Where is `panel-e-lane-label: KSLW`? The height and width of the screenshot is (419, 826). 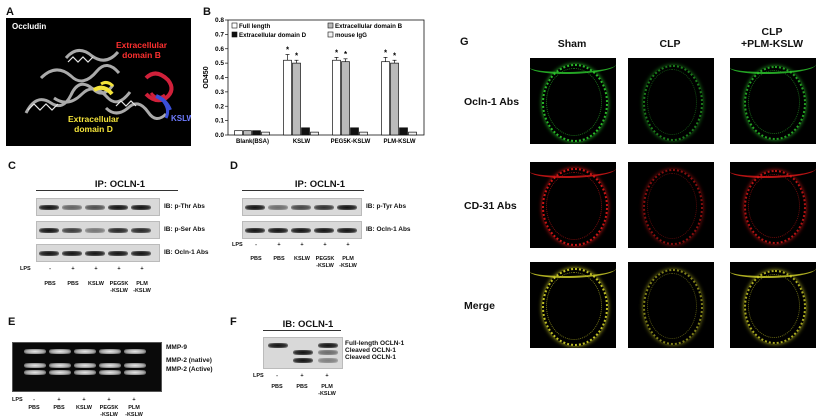 panel-e-lane-label: KSLW is located at coordinates (84, 408).